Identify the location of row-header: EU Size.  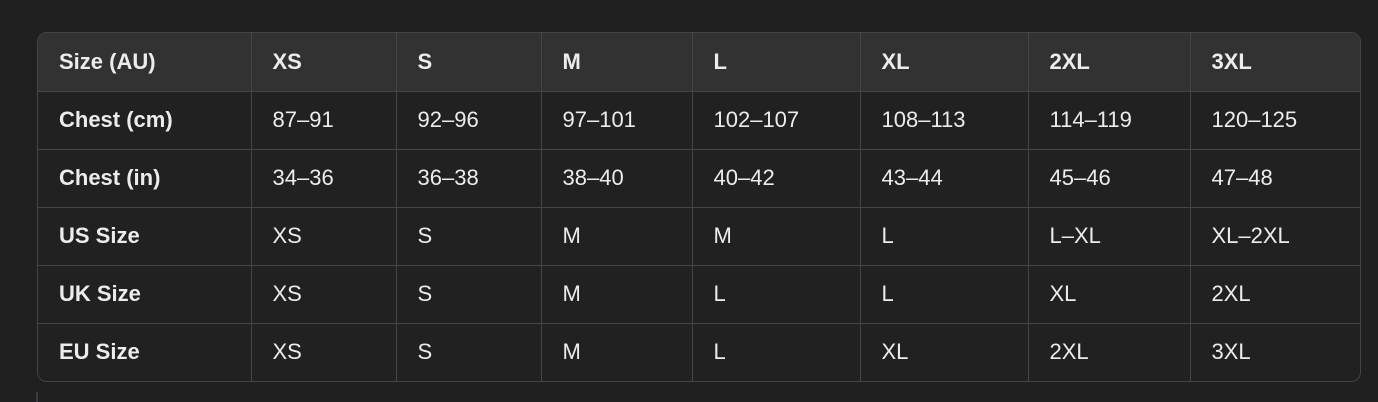
(145, 352).